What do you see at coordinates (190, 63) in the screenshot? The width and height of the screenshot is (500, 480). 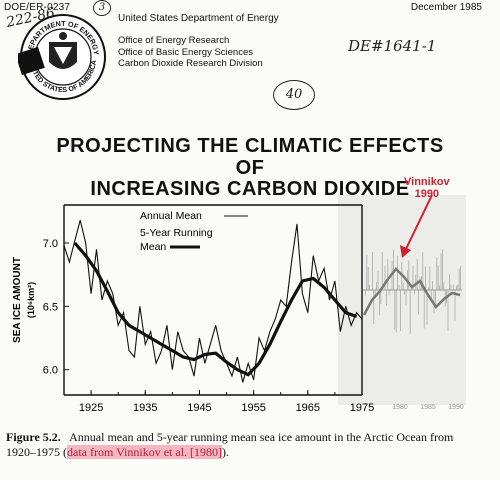 I see `office-line: Carbon Dioxide Research Division` at bounding box center [190, 63].